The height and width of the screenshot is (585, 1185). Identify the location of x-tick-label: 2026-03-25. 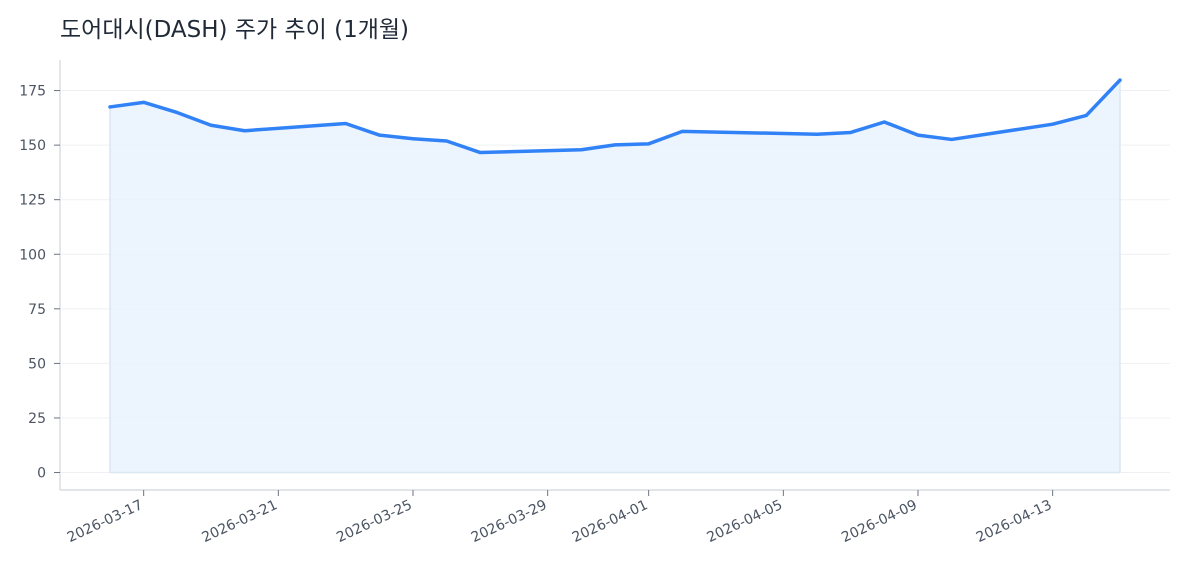
(374, 521).